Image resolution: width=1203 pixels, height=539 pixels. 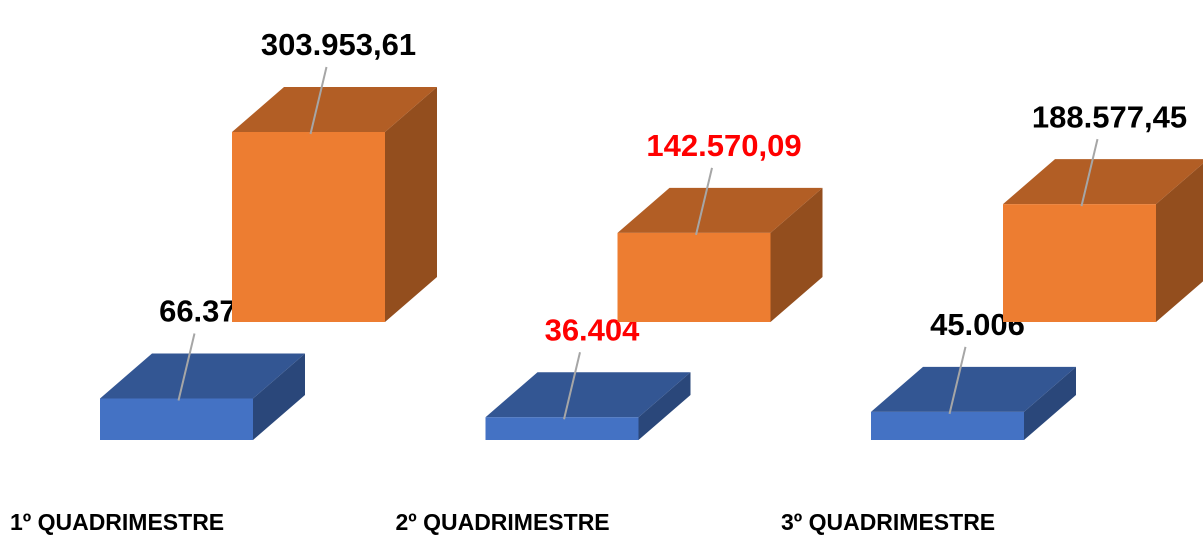 What do you see at coordinates (888, 522) in the screenshot?
I see `category-label: 3º QUADRIMESTRE` at bounding box center [888, 522].